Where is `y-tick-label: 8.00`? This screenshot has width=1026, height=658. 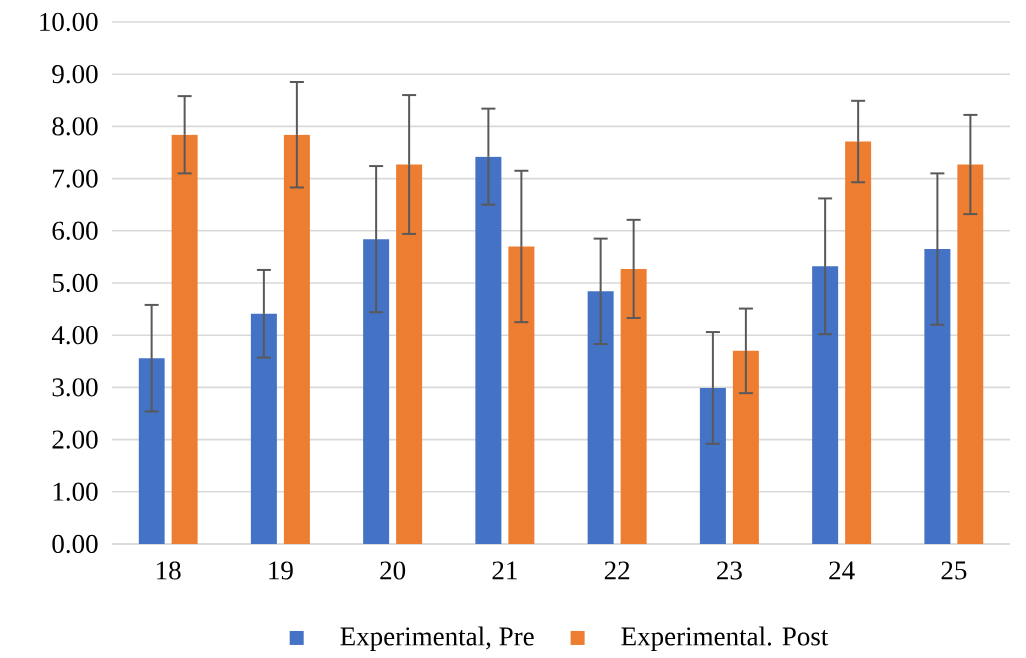 y-tick-label: 8.00 is located at coordinates (75, 126).